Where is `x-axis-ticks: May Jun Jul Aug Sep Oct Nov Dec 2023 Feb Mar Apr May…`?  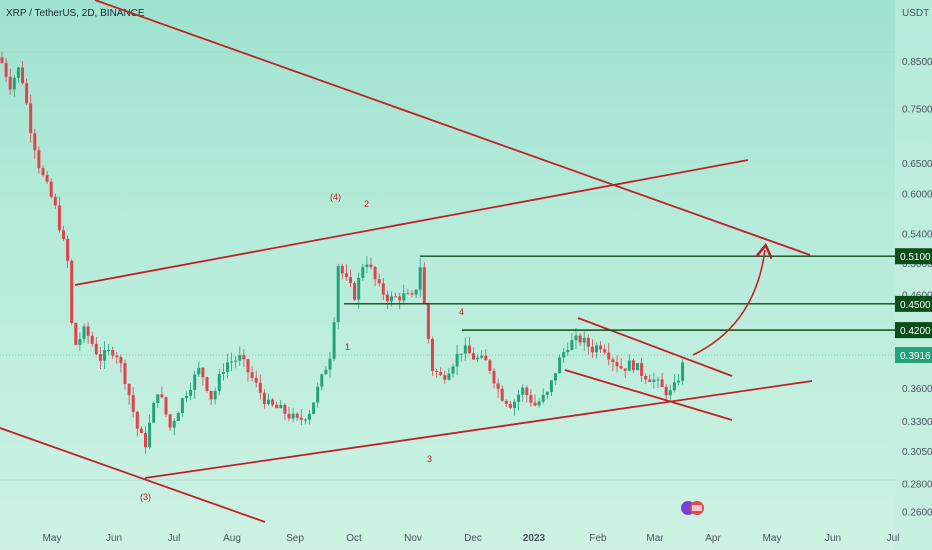
x-axis-ticks: May Jun Jul Aug Sep Oct Nov Dec 2023 Feb Mar Apr May… is located at coordinates (471, 538).